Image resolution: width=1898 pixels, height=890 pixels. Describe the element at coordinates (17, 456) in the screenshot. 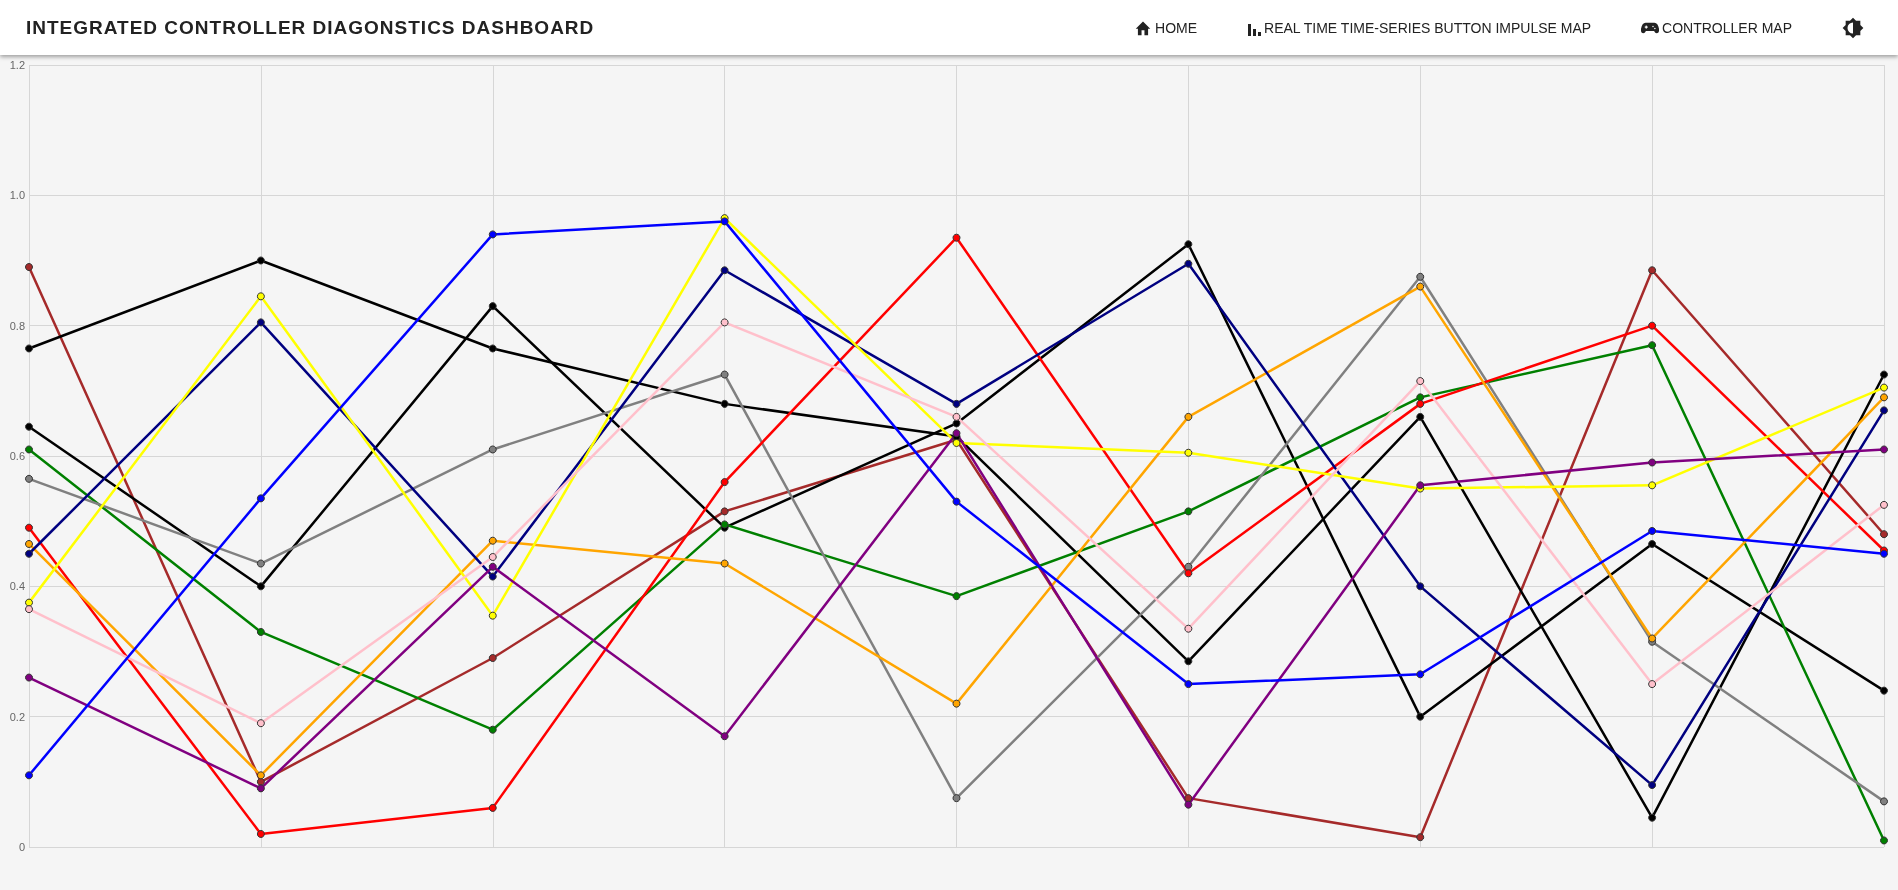

I see `y-tick-label: 0.6` at that location.